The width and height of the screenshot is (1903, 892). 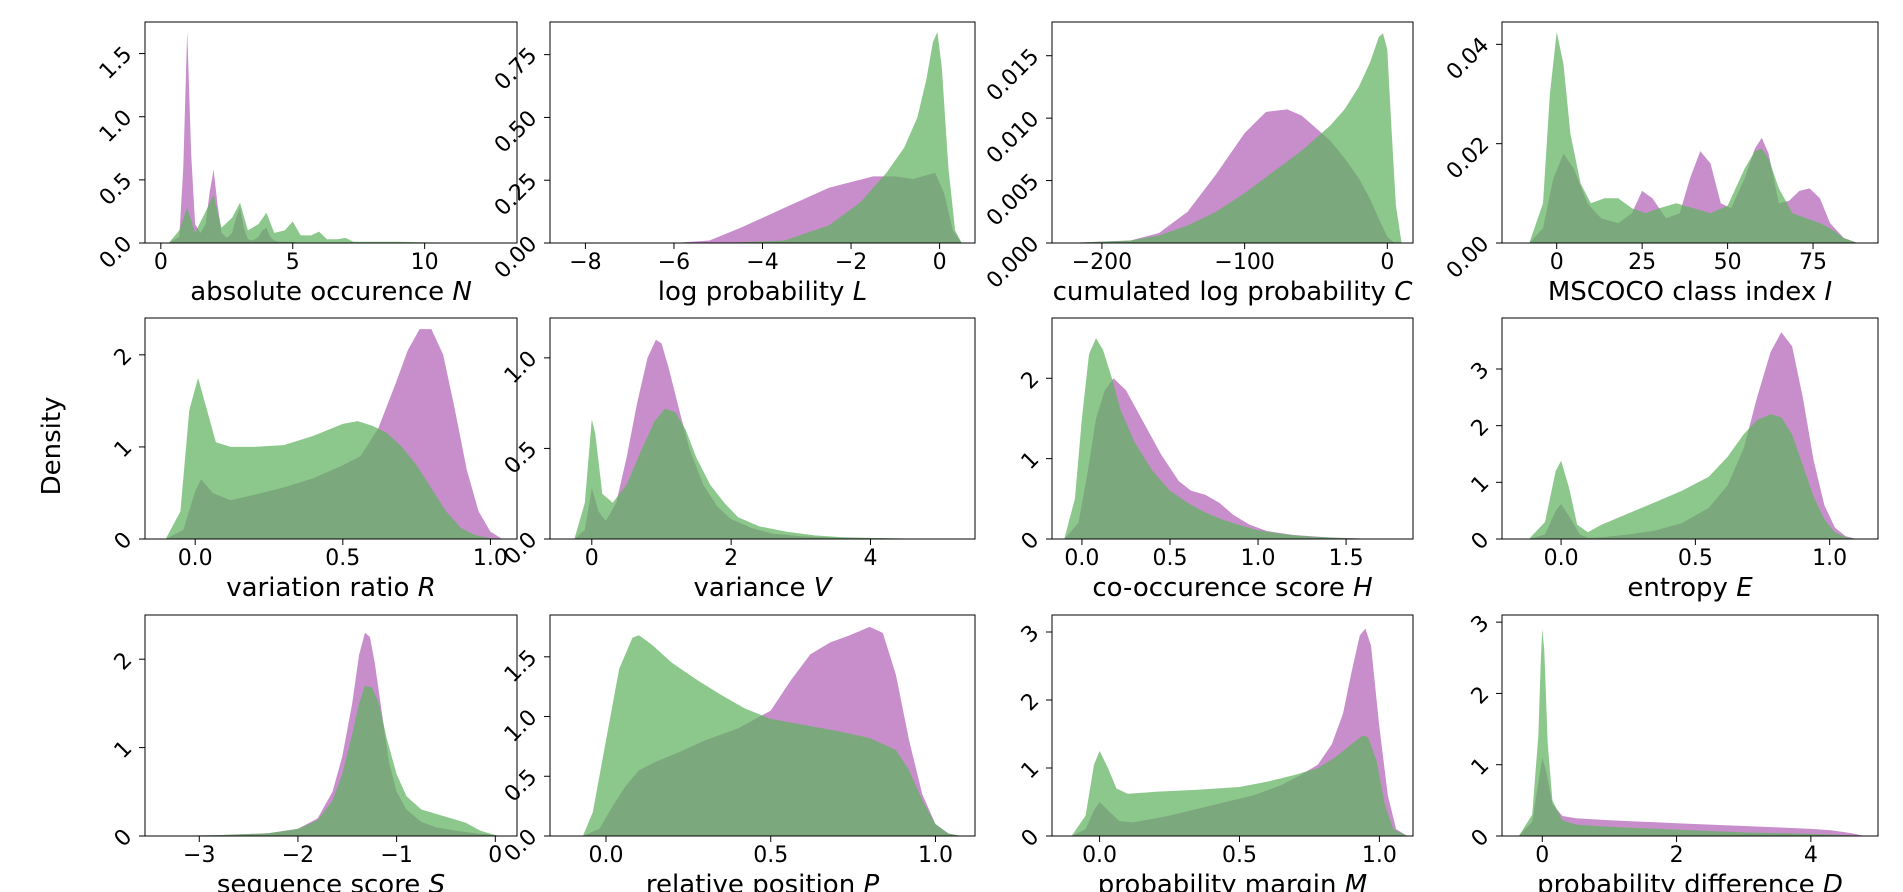 I want to click on x-tick-label: −6, so click(x=674, y=262).